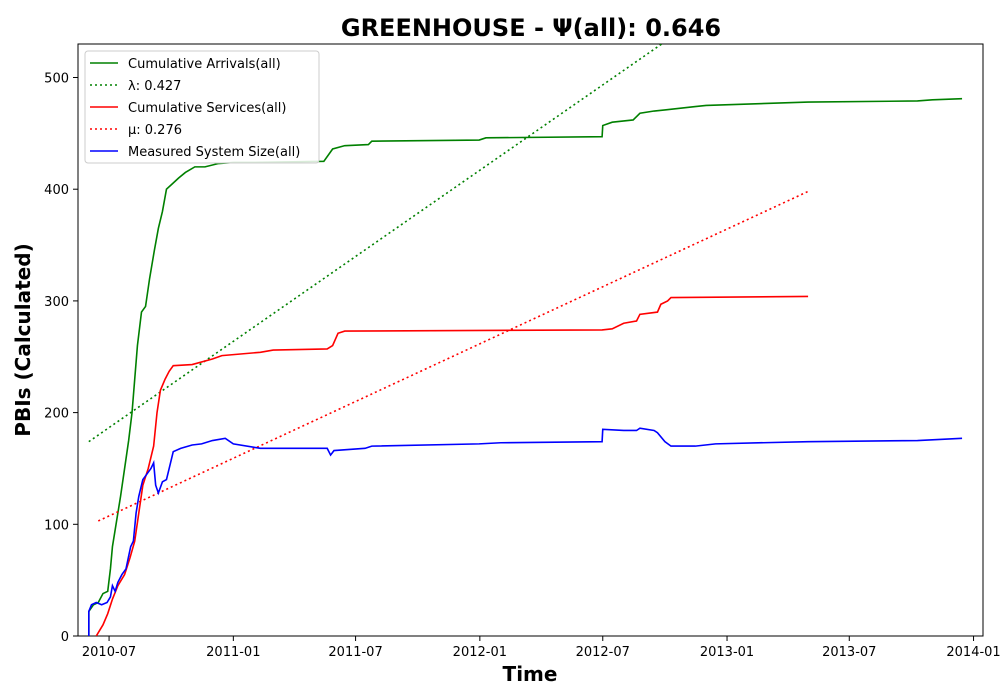 The height and width of the screenshot is (700, 1000). What do you see at coordinates (56, 190) in the screenshot?
I see `y-tick-label: 400` at bounding box center [56, 190].